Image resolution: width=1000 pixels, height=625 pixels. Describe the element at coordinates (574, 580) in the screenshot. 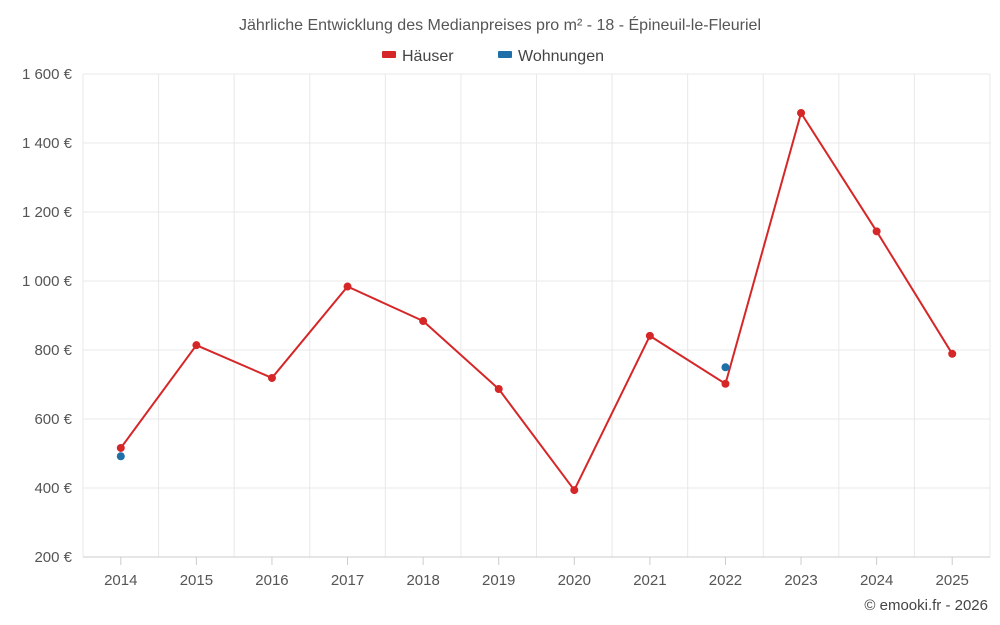

I see `x-tick-label: 2020` at that location.